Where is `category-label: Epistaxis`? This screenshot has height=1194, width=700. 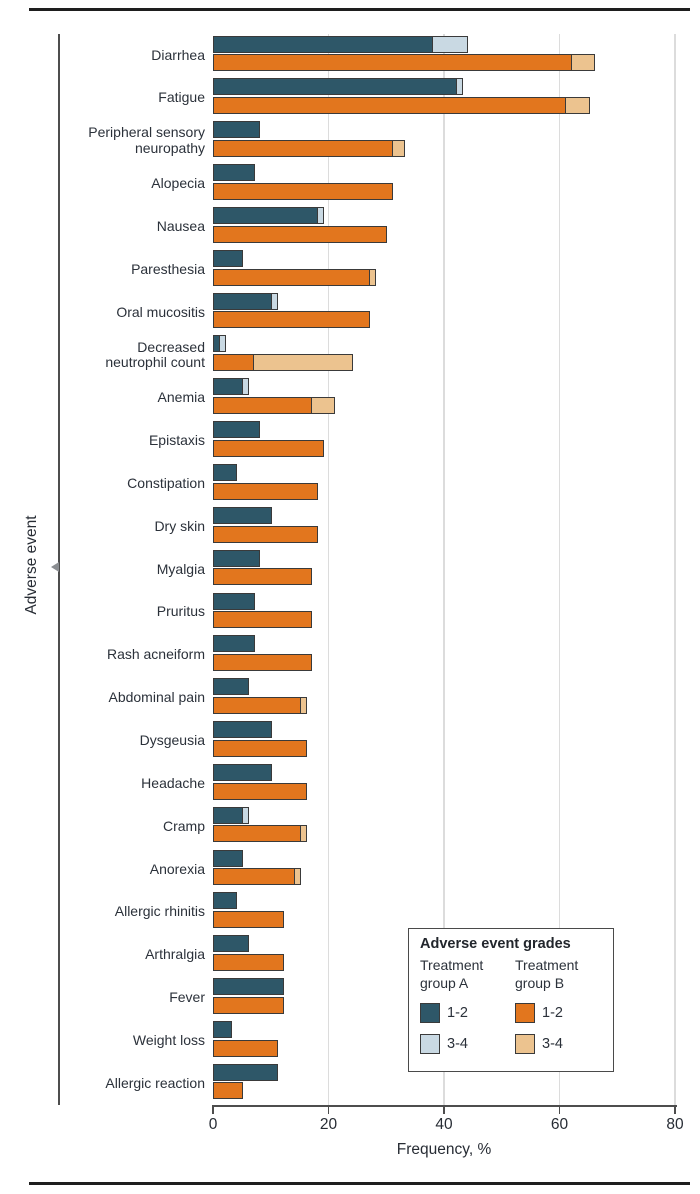
category-label: Epistaxis is located at coordinates (176, 440).